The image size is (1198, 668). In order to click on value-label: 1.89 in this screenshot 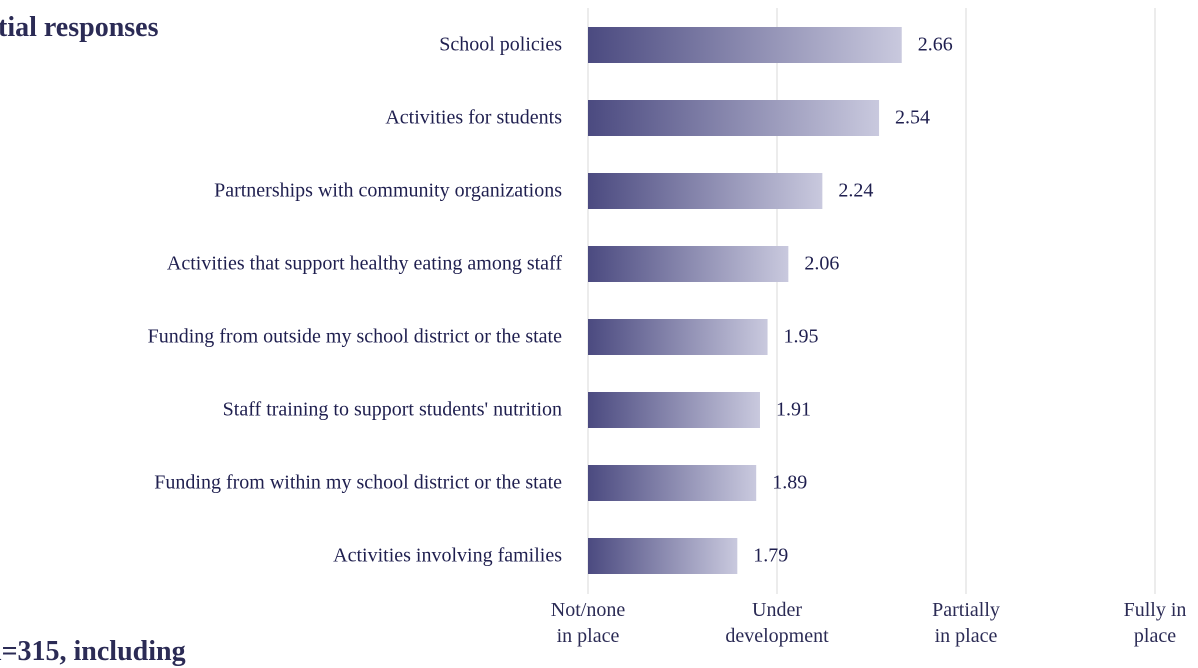, I will do `click(789, 483)`.